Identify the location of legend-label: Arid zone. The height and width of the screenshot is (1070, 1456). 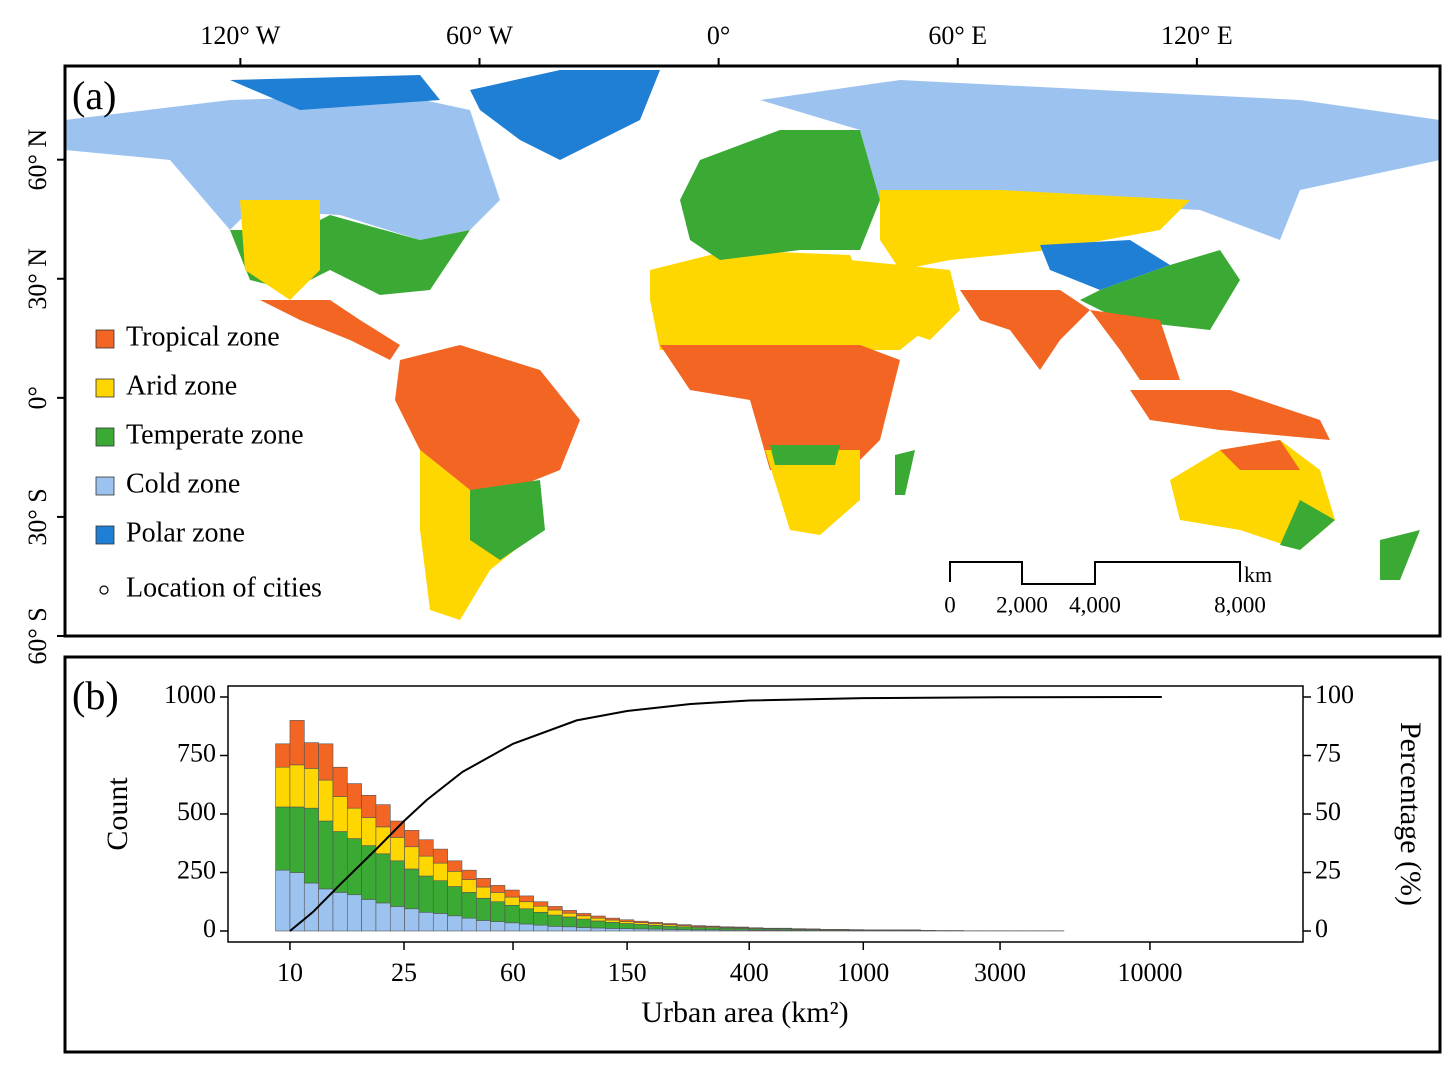
(181, 385).